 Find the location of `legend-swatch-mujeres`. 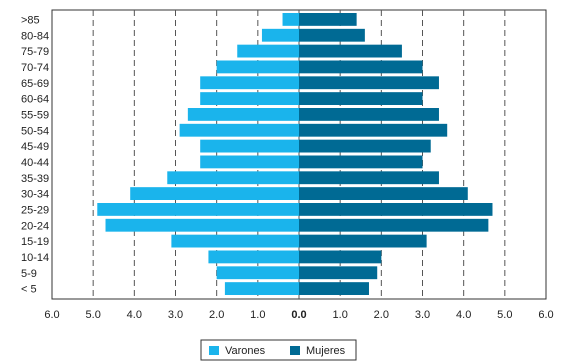

legend-swatch-mujeres is located at coordinates (295, 350).